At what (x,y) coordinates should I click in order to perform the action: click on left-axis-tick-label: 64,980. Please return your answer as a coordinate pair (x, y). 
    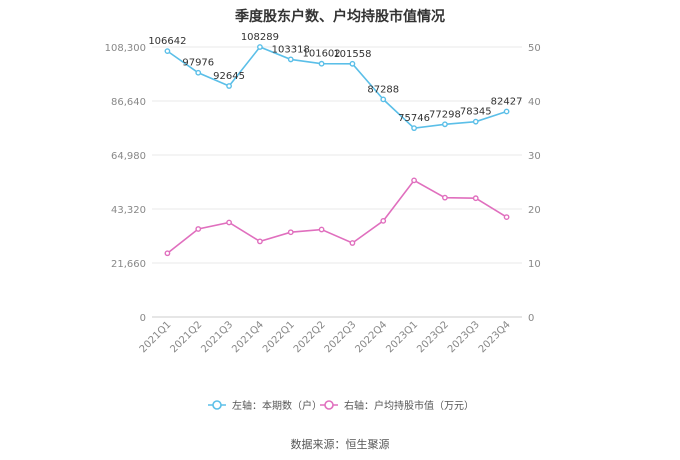
    Looking at the image, I should click on (128, 156).